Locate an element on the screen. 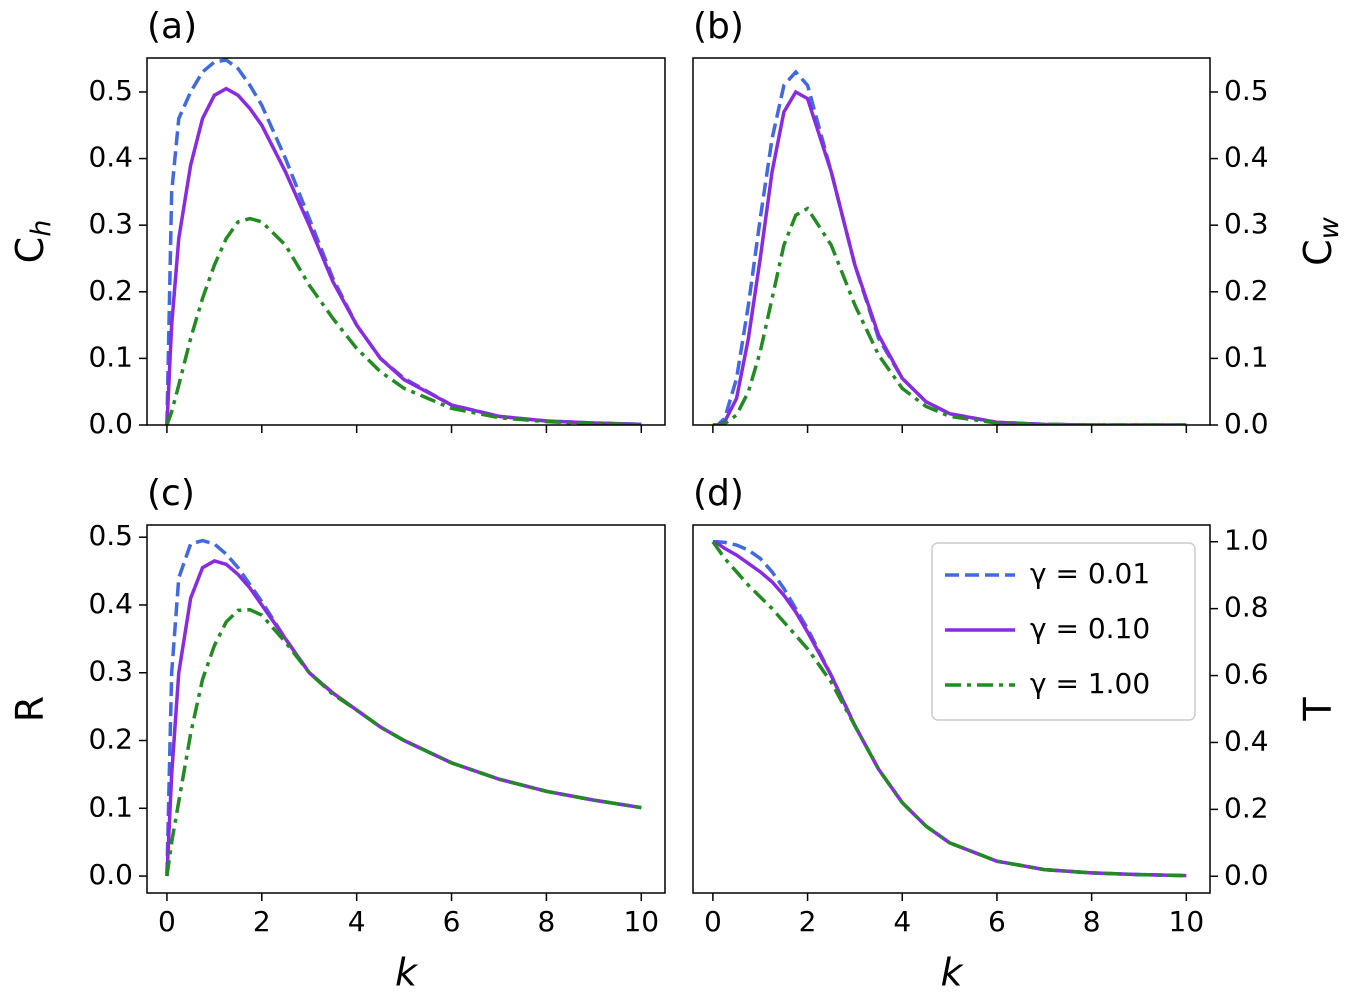 Image resolution: width=1350 pixels, height=998 pixels. legend-box is located at coordinates (1063, 631).